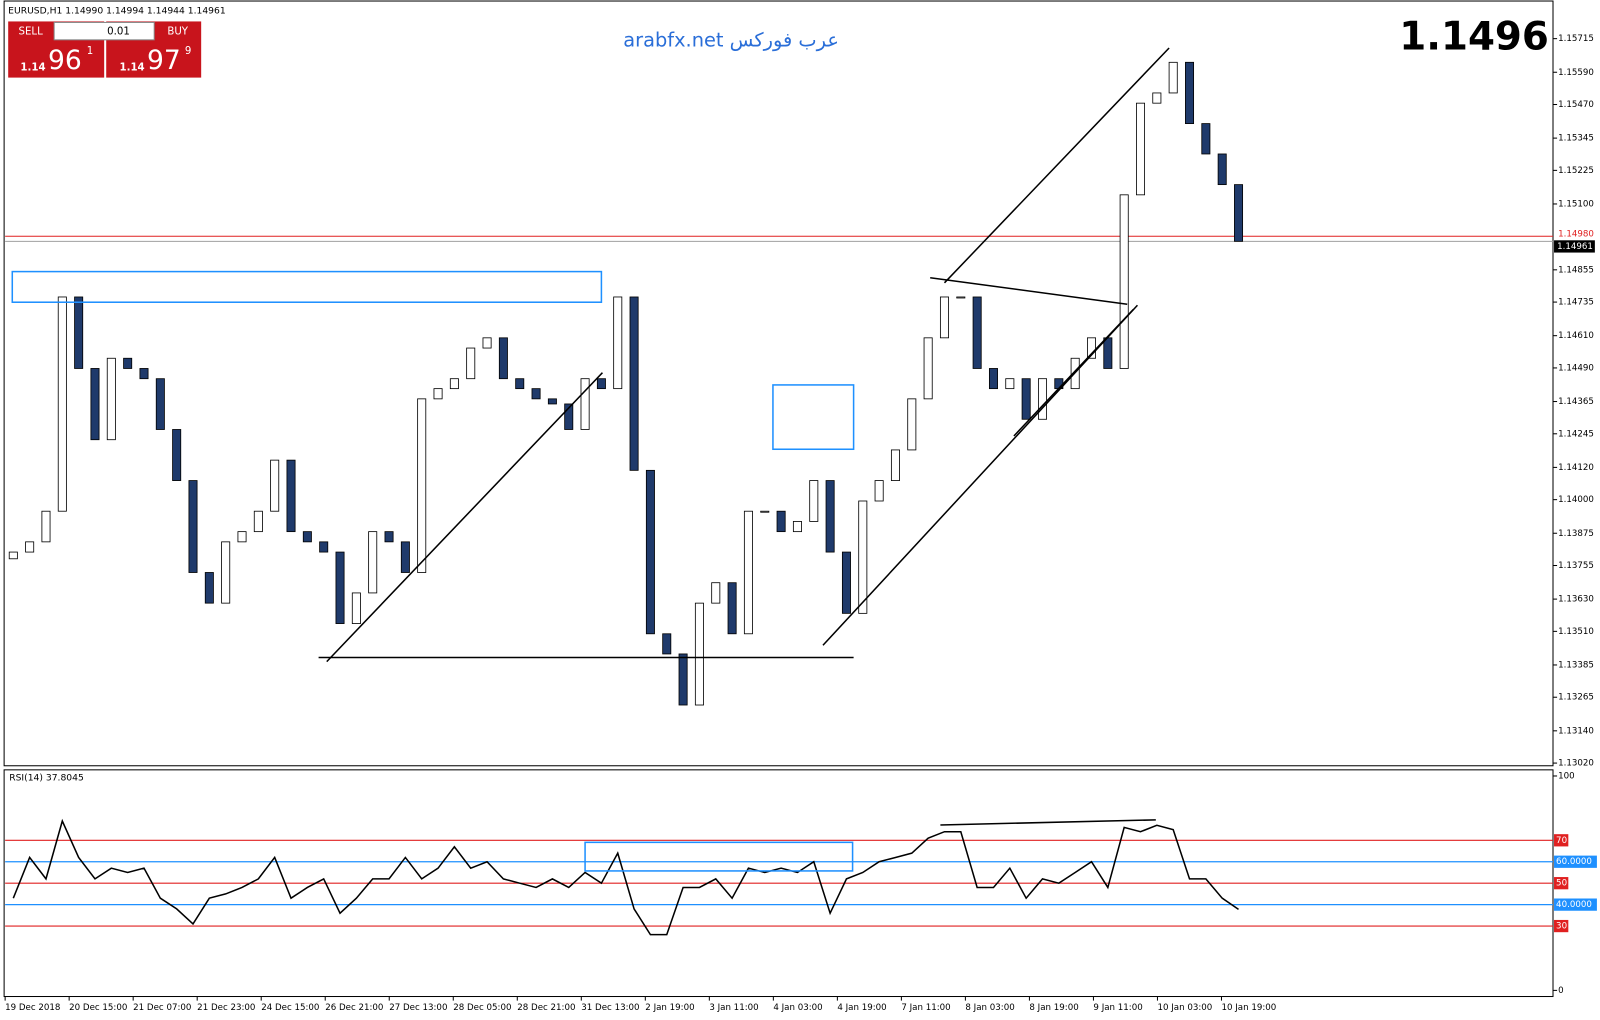 Image resolution: width=1600 pixels, height=1020 pixels. I want to click on y-tick-label: 1.13630, so click(1576, 600).